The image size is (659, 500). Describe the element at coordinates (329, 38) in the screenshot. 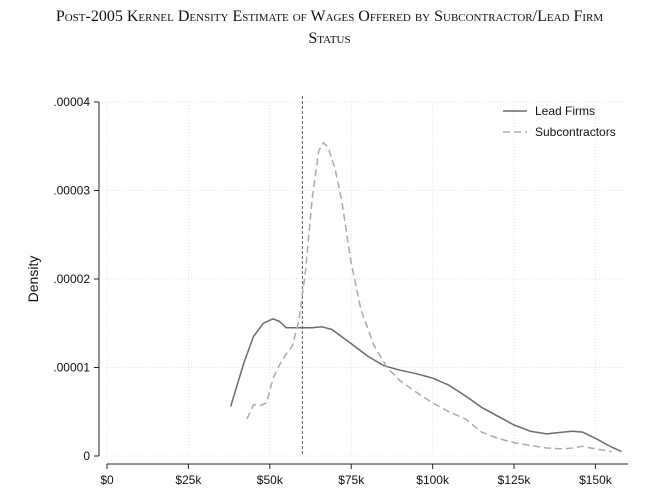

I see `chart-title-line-2: Status` at that location.